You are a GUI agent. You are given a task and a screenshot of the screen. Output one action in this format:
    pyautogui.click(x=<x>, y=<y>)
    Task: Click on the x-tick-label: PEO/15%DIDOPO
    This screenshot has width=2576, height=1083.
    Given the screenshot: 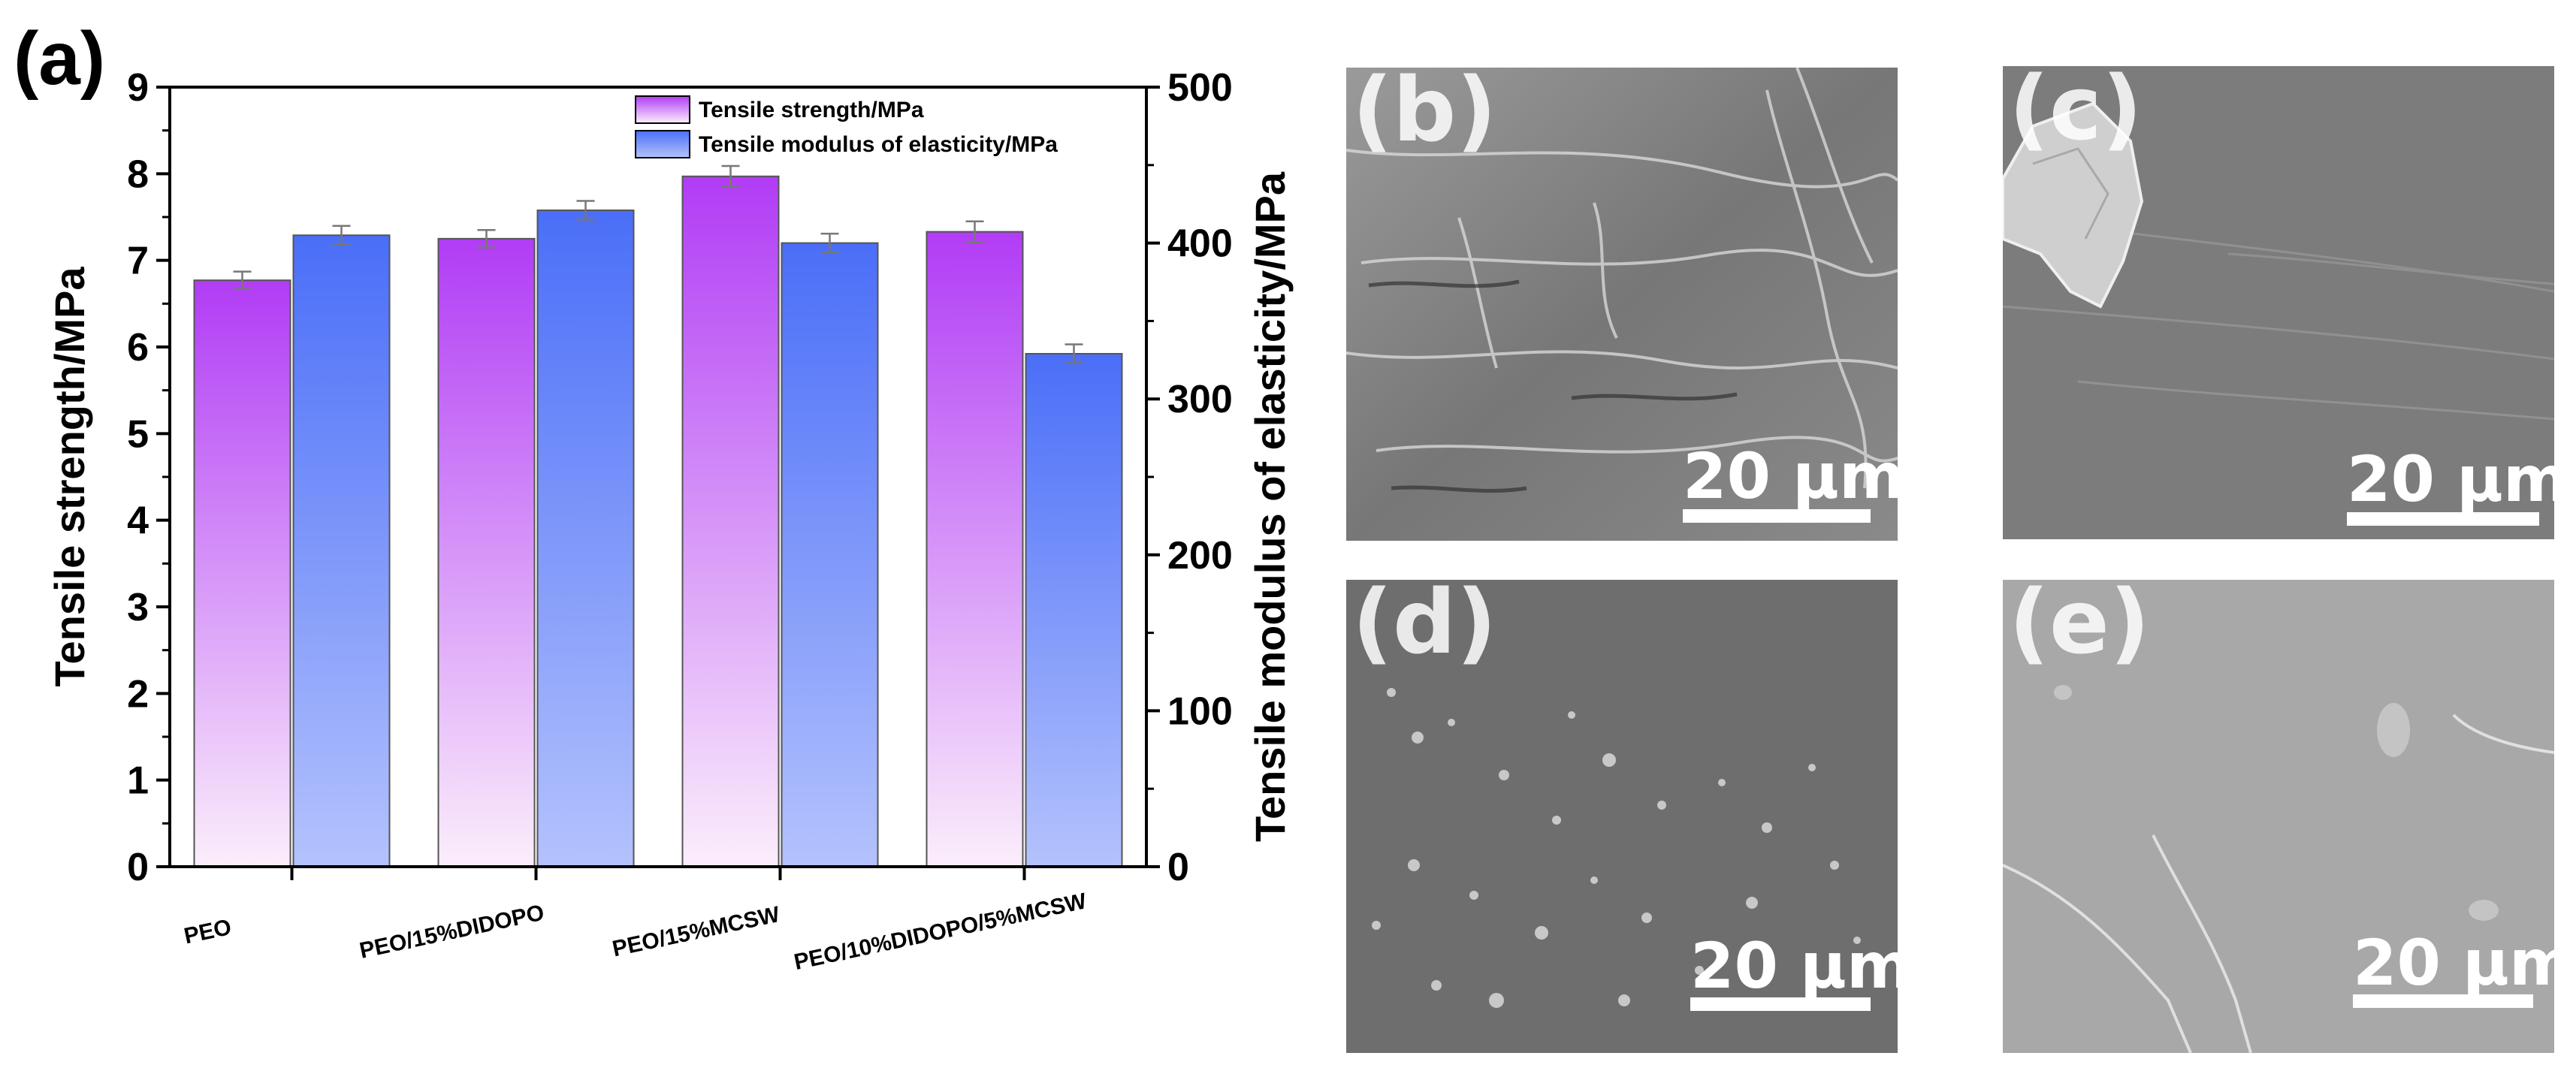 What is the action you would take?
    pyautogui.click(x=452, y=932)
    